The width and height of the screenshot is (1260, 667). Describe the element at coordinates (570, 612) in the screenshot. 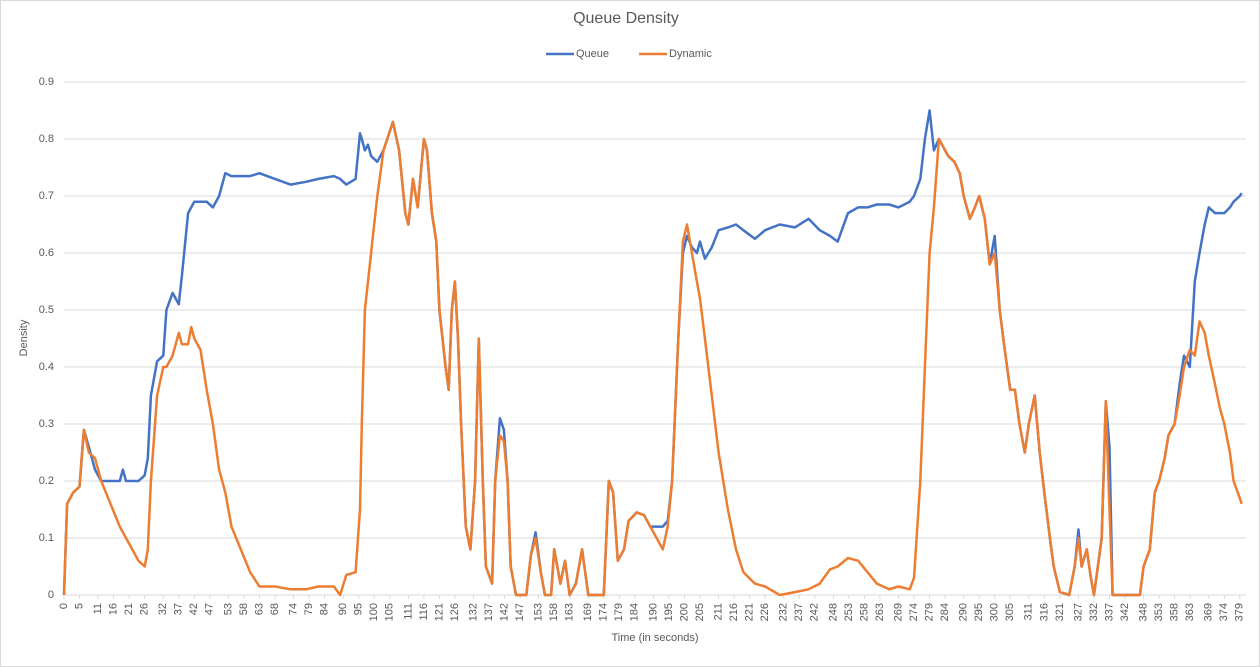

I see `x-tick-label: 163` at that location.